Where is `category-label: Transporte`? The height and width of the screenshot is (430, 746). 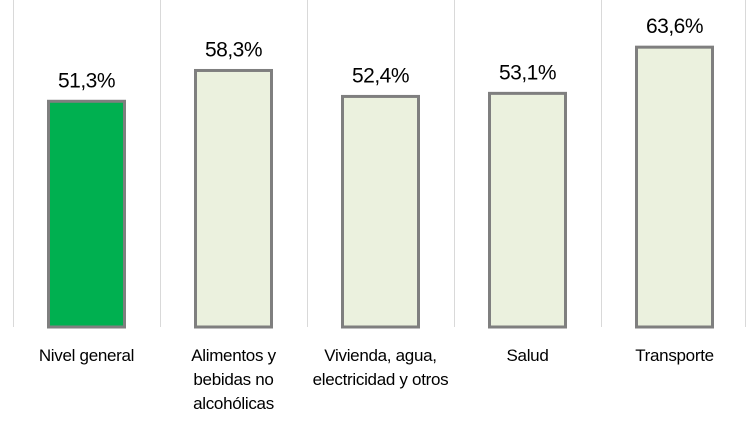
category-label: Transporte is located at coordinates (674, 355).